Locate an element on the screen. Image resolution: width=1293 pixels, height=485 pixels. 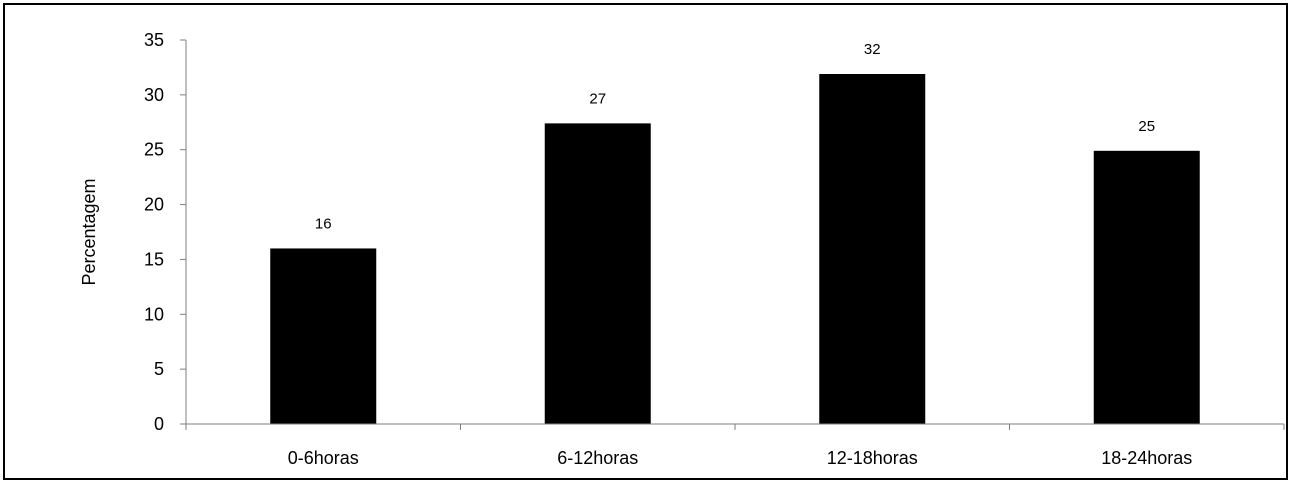
x-tick-label: 6-12horas is located at coordinates (597, 458).